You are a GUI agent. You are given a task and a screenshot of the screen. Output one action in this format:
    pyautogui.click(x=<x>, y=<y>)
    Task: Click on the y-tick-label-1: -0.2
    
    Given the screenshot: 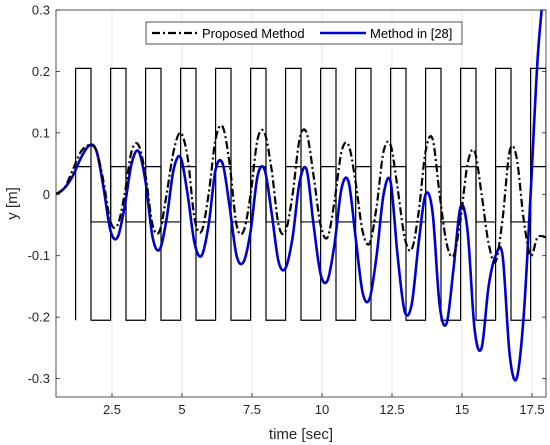 What is the action you would take?
    pyautogui.click(x=39, y=317)
    